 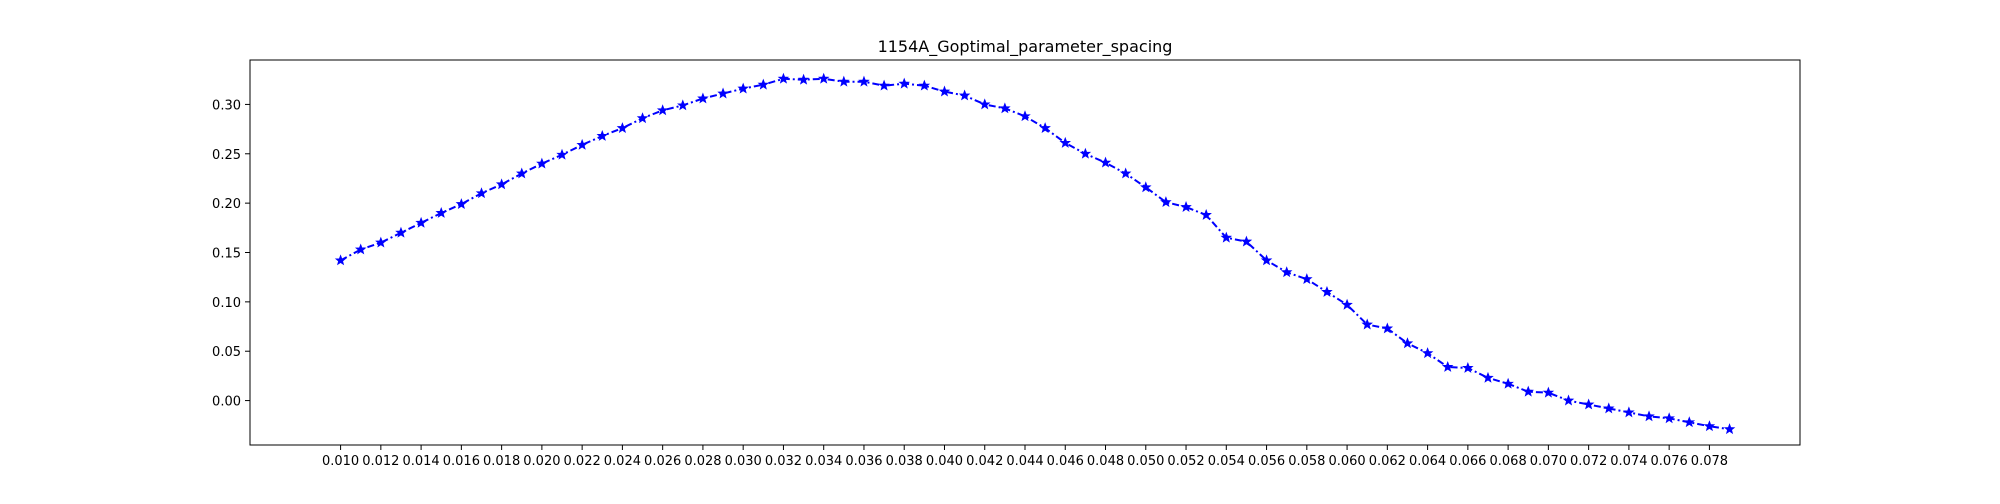 I want to click on y-tick-label: 0.25, so click(x=226, y=155).